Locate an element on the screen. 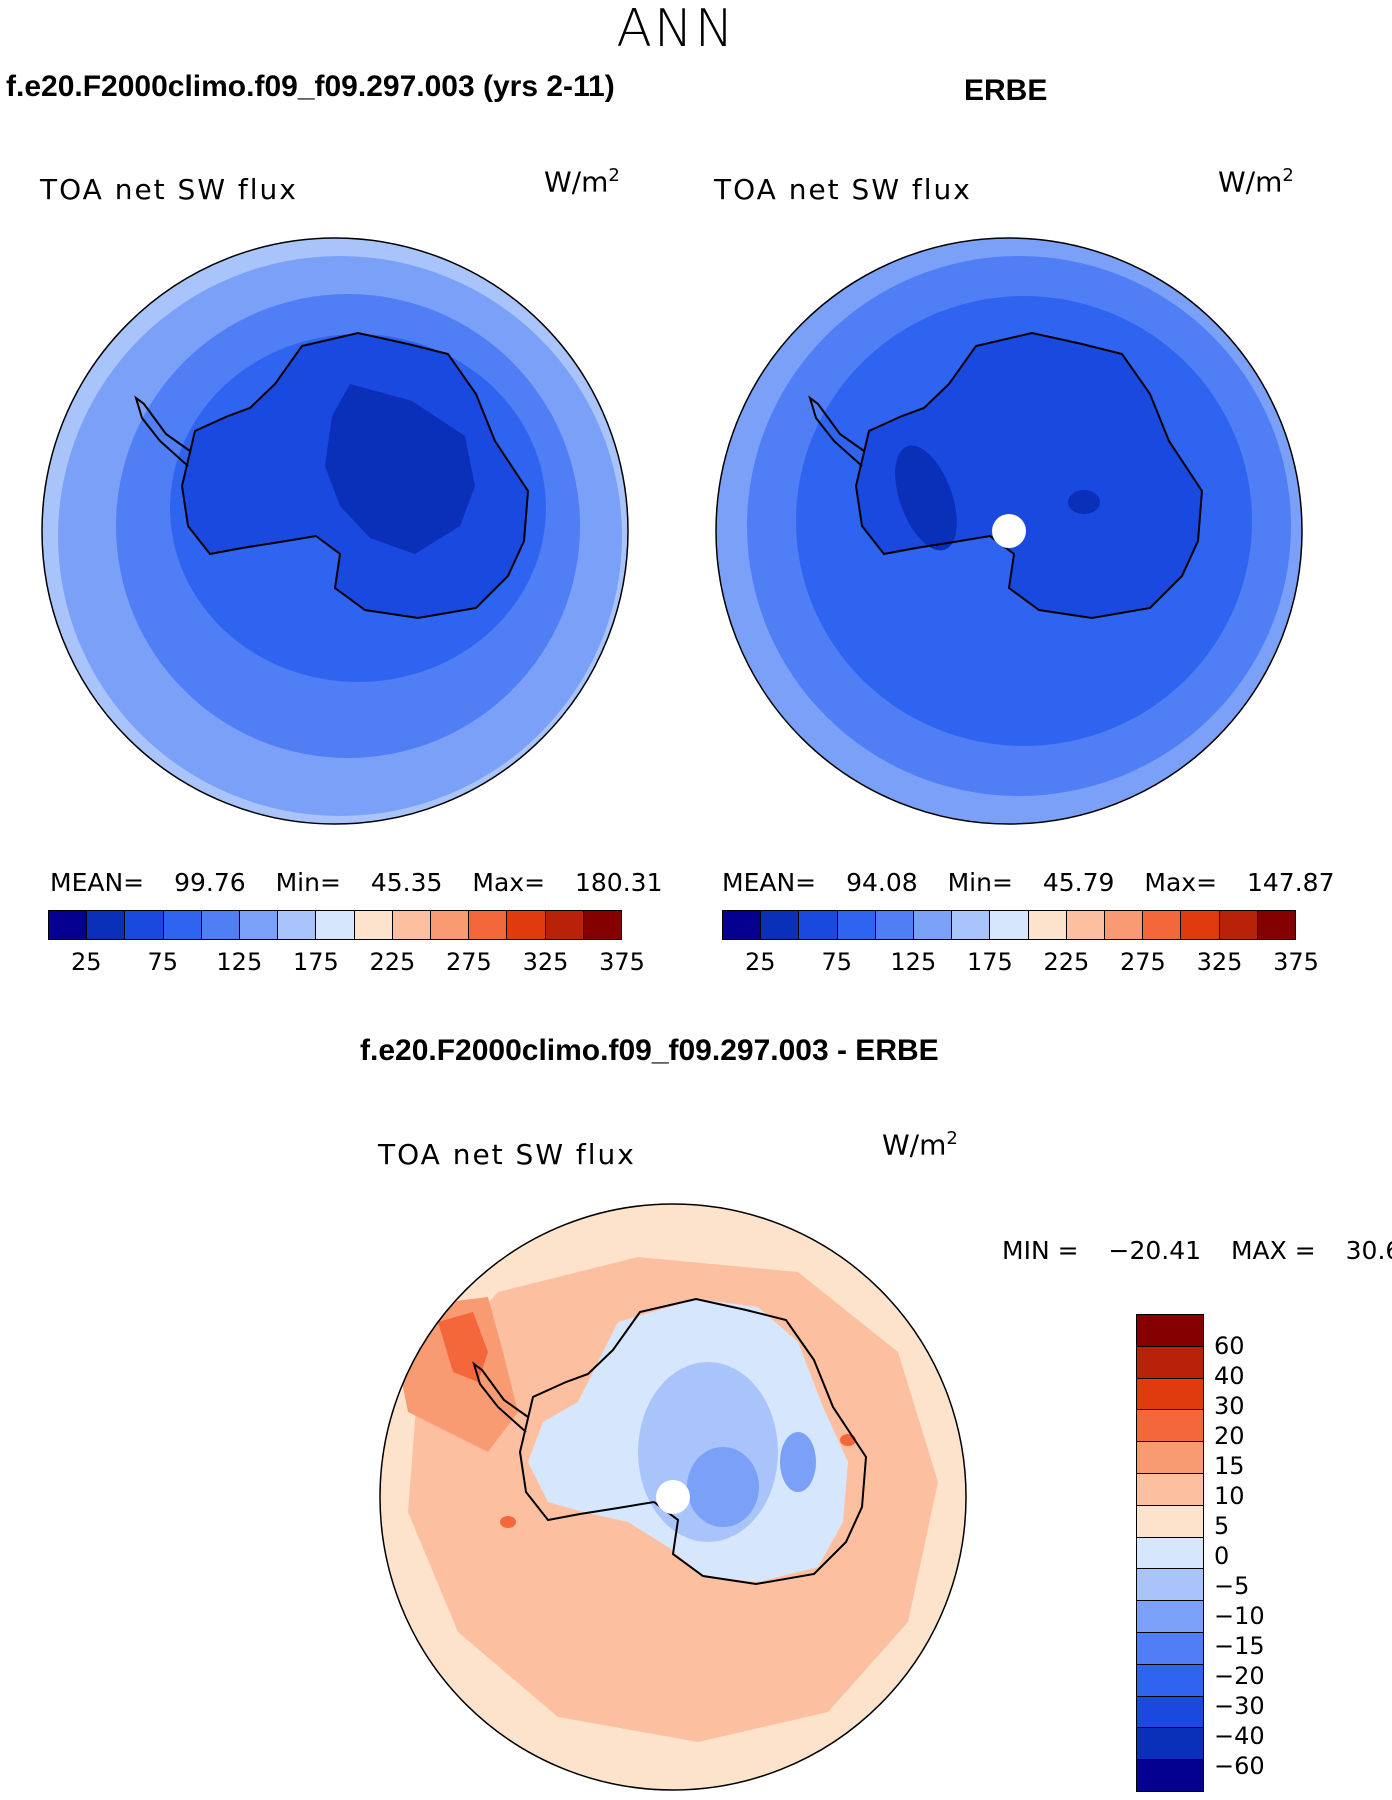 The image size is (1392, 1800). obs-mean-value: 94.08 is located at coordinates (882, 882).